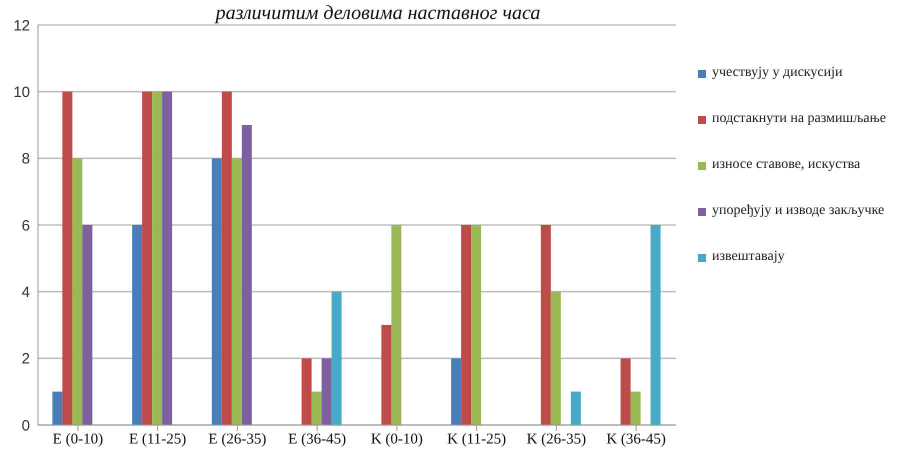 The width and height of the screenshot is (898, 467). What do you see at coordinates (786, 165) in the screenshot?
I see `legend-label: износе ставове, искуства` at bounding box center [786, 165].